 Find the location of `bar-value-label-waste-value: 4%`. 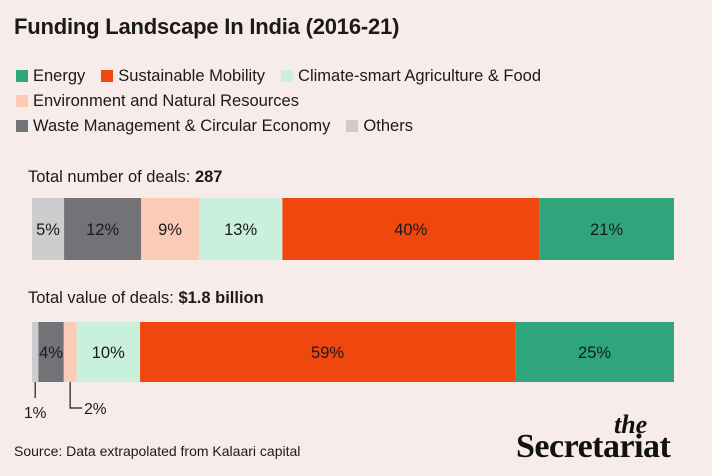

bar-value-label-waste-value: 4% is located at coordinates (51, 353).